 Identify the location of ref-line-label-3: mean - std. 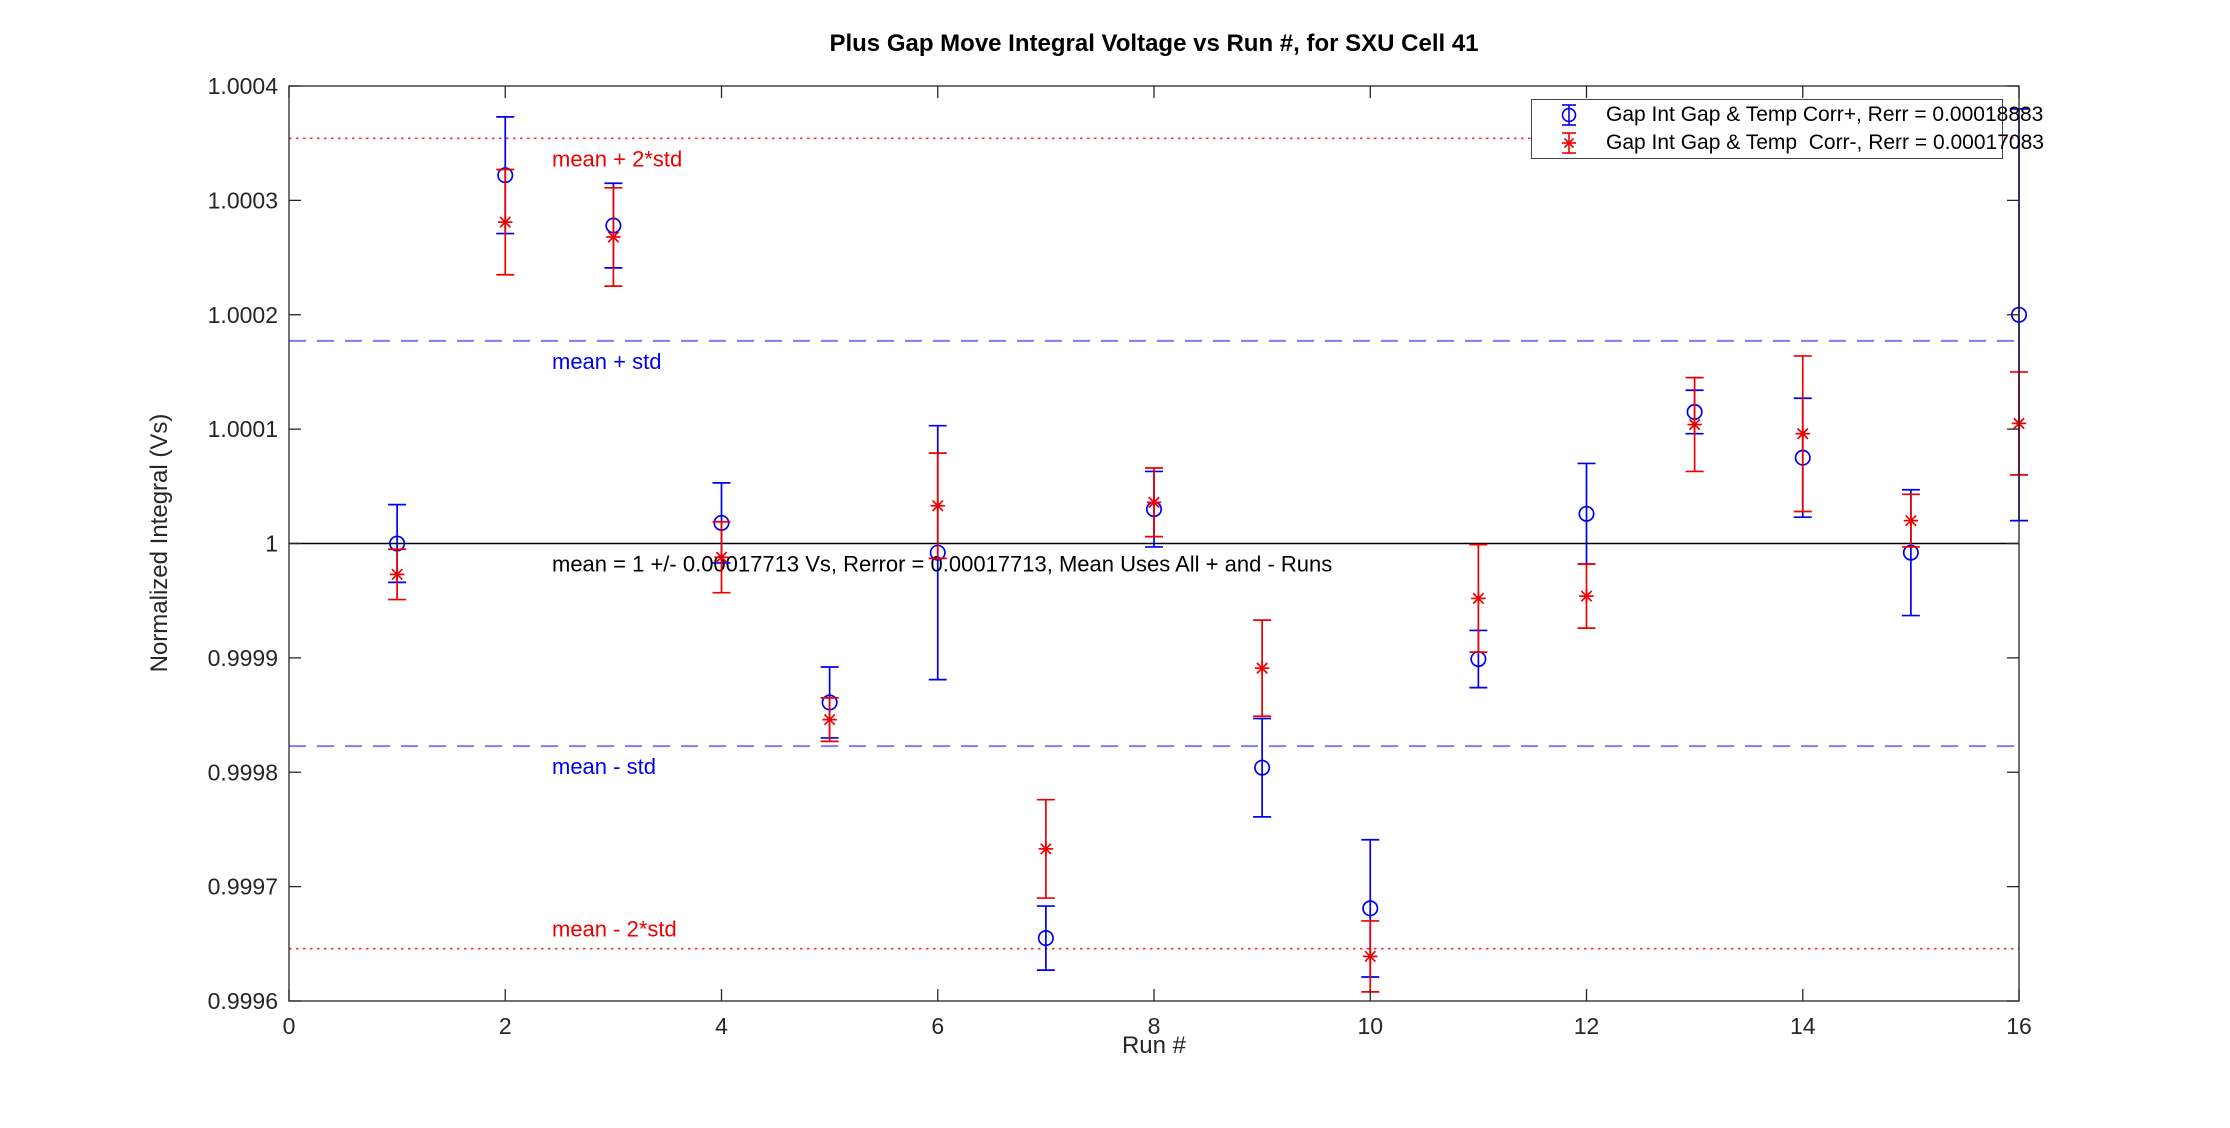
(604, 766).